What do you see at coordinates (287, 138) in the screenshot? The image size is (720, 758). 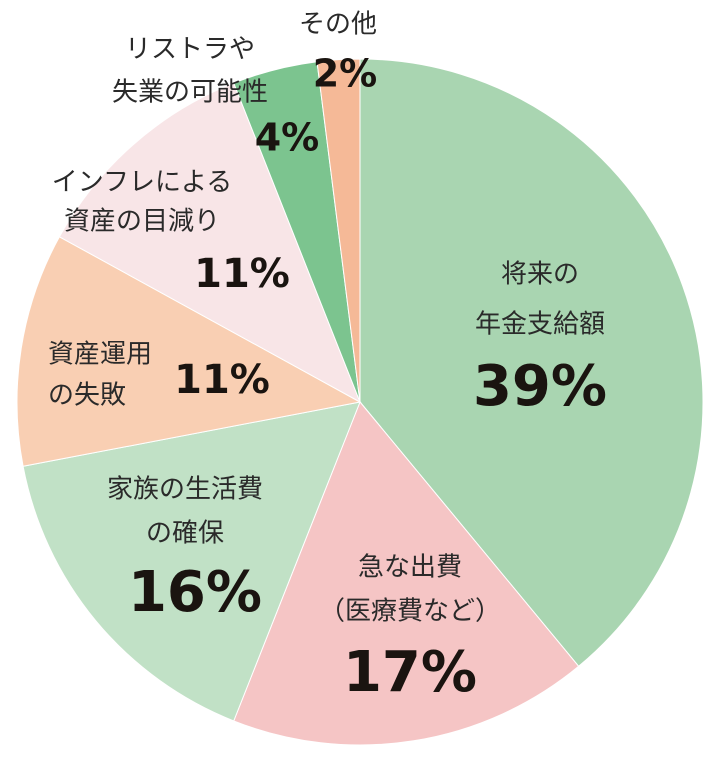 I see `value-label: 4%` at bounding box center [287, 138].